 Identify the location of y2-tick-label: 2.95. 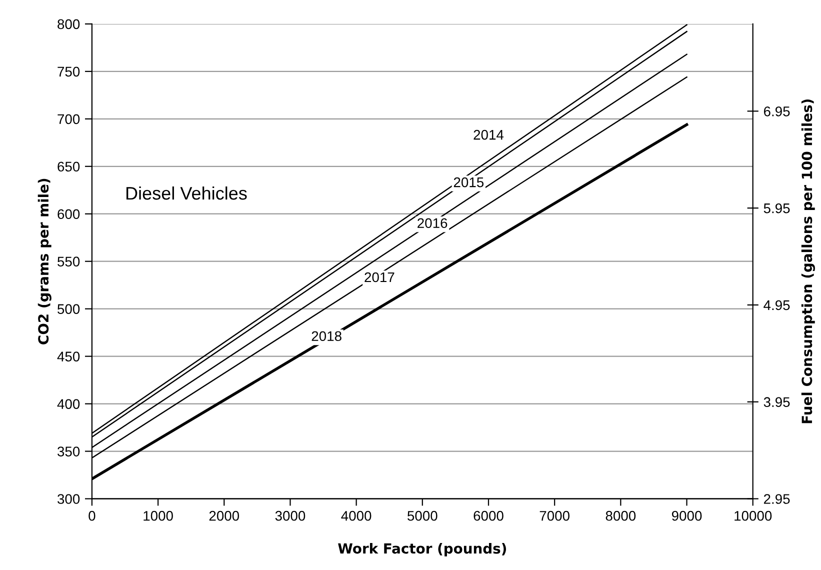
(777, 499).